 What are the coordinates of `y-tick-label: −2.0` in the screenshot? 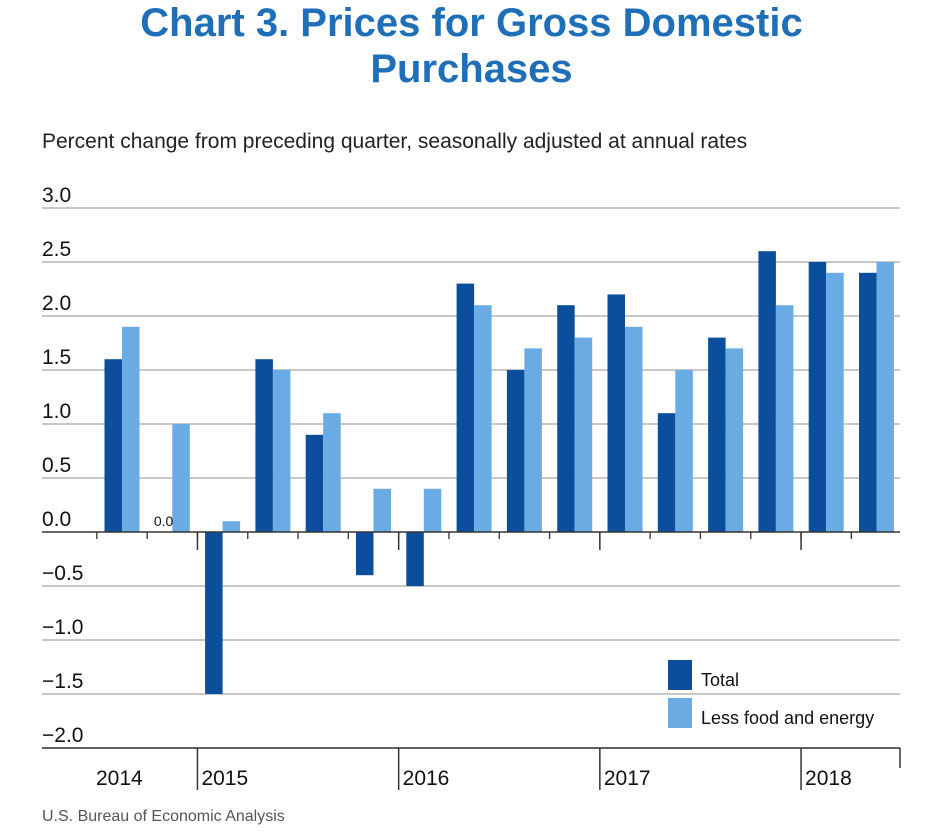 It's located at (62, 735).